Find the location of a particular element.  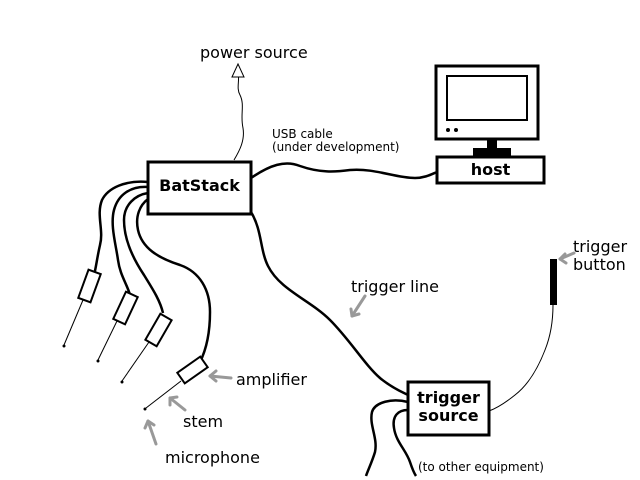

trigger-button-arrow-icon is located at coordinates (567, 258).